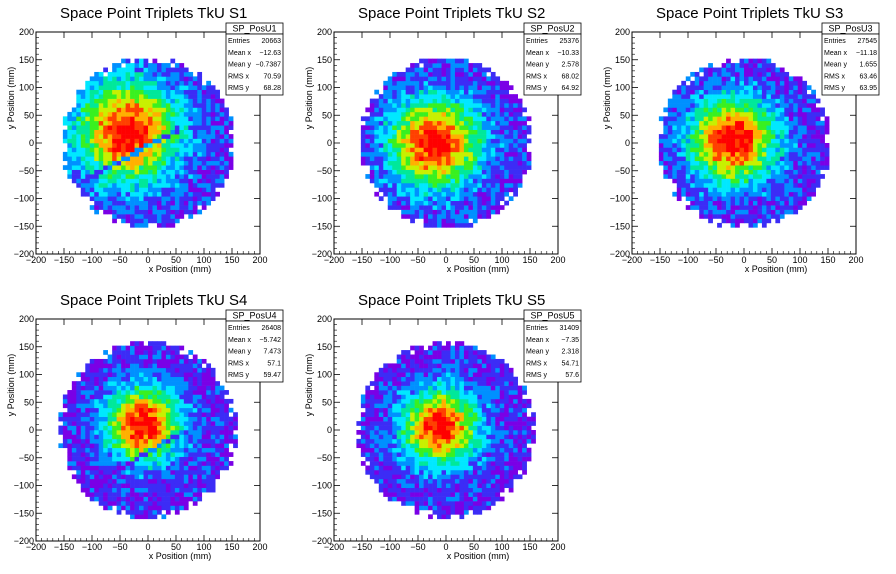  Describe the element at coordinates (239, 88) in the screenshot. I see `stats-row-label: RMS y` at that location.